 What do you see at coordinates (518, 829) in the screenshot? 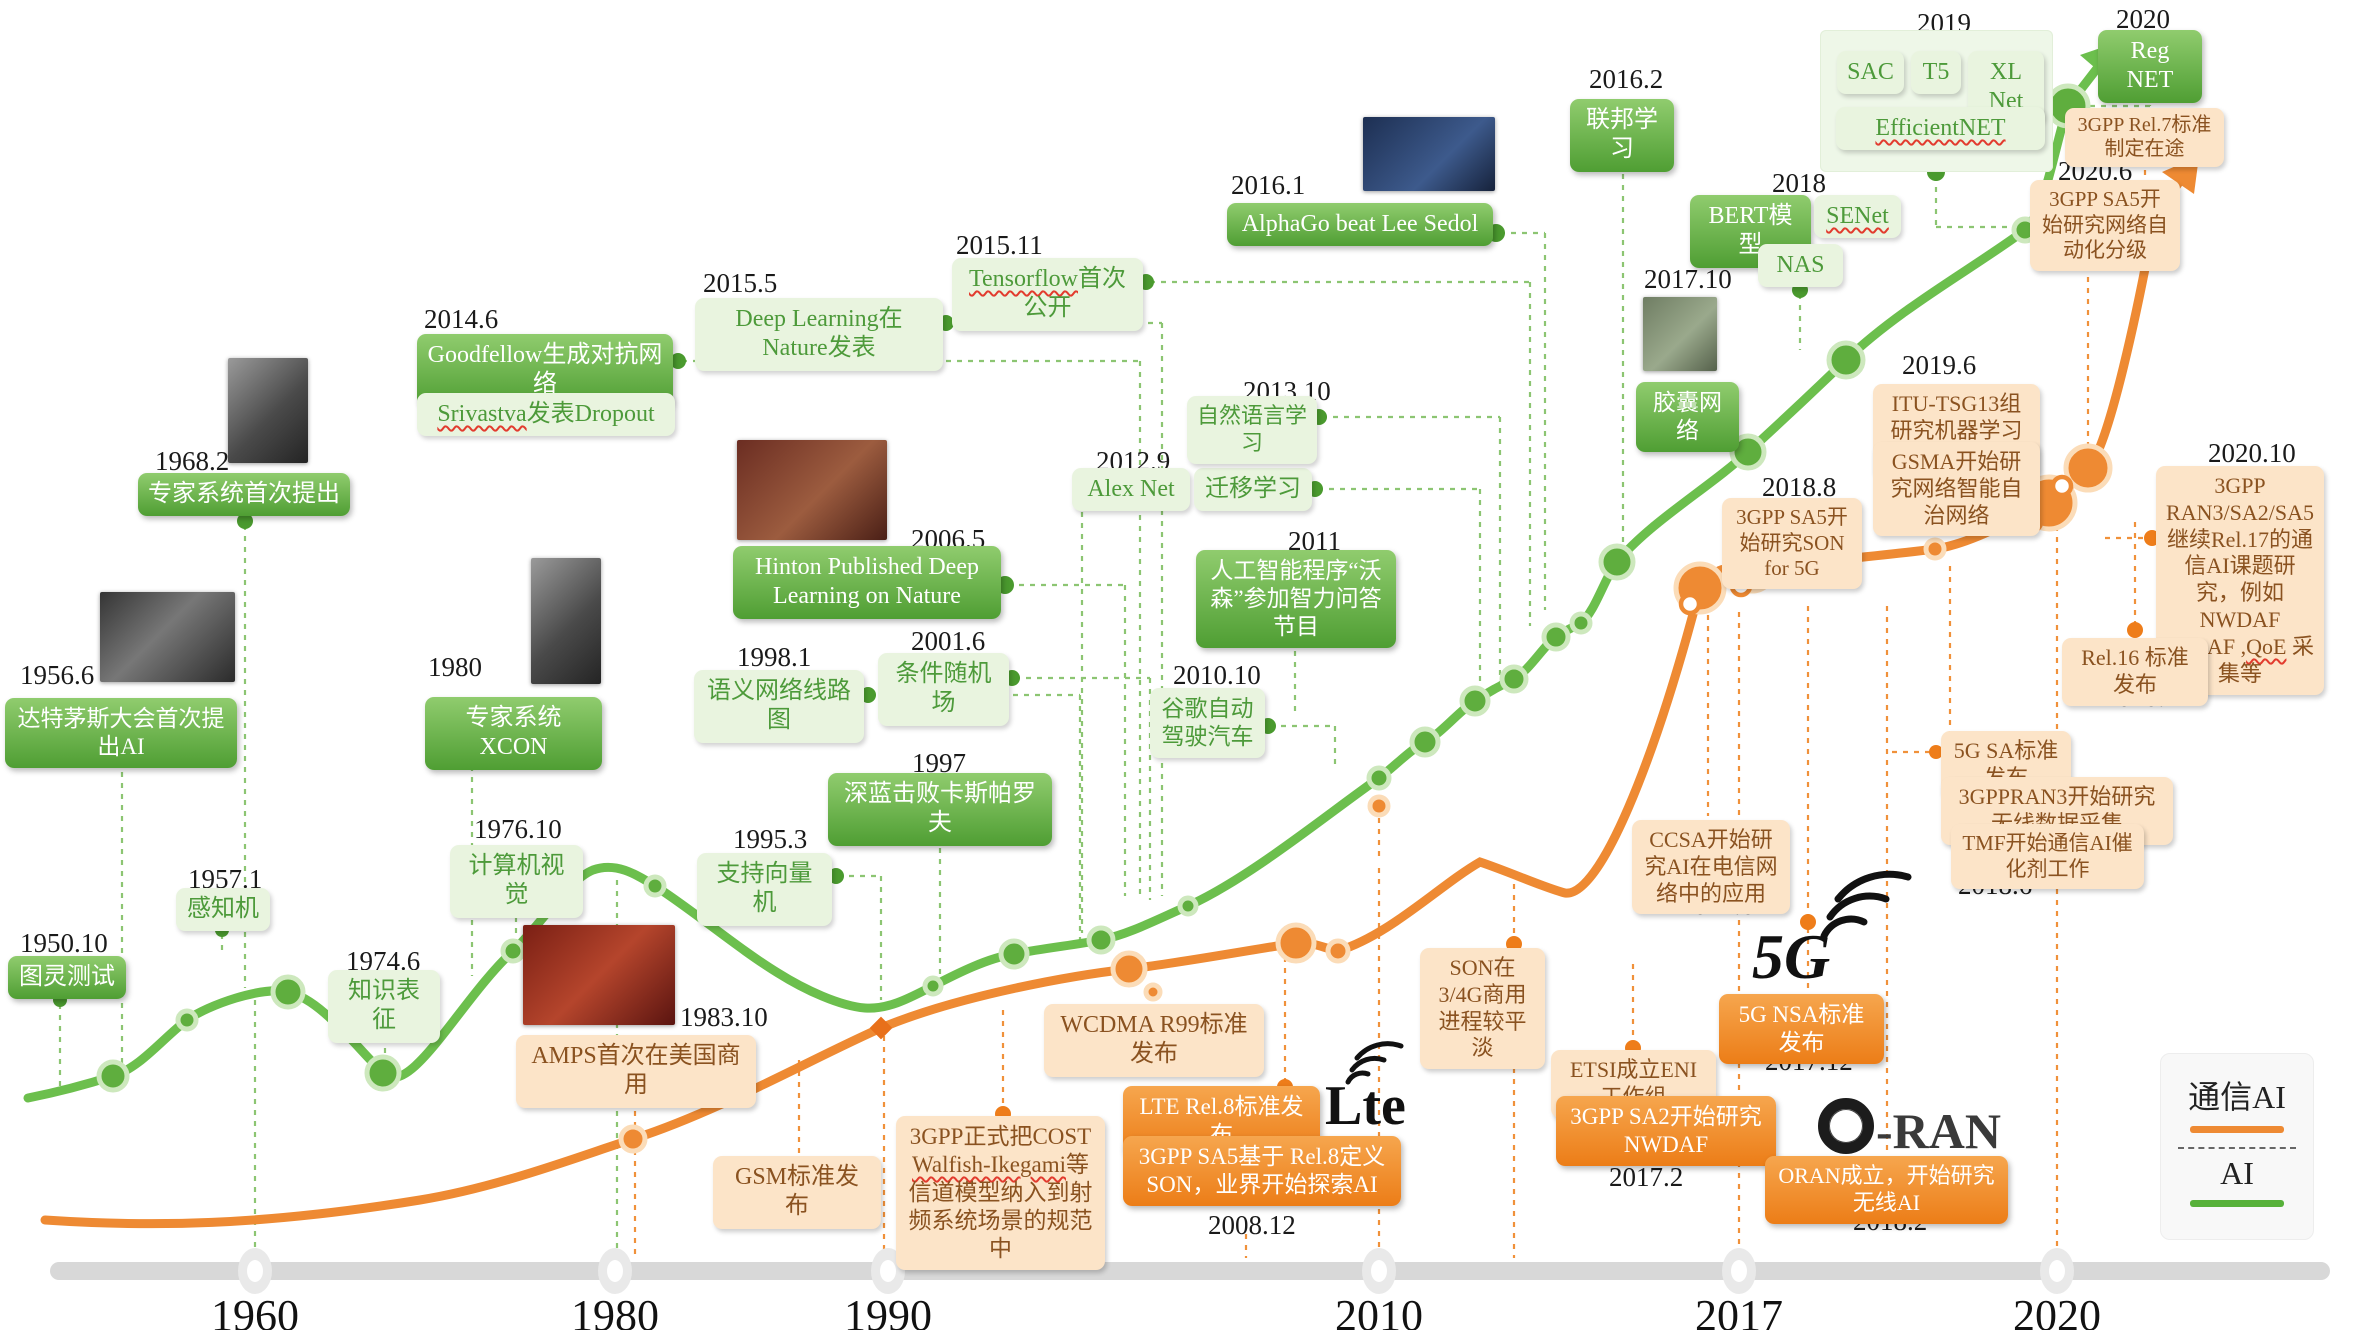
I see `event-date: 1976.10` at bounding box center [518, 829].